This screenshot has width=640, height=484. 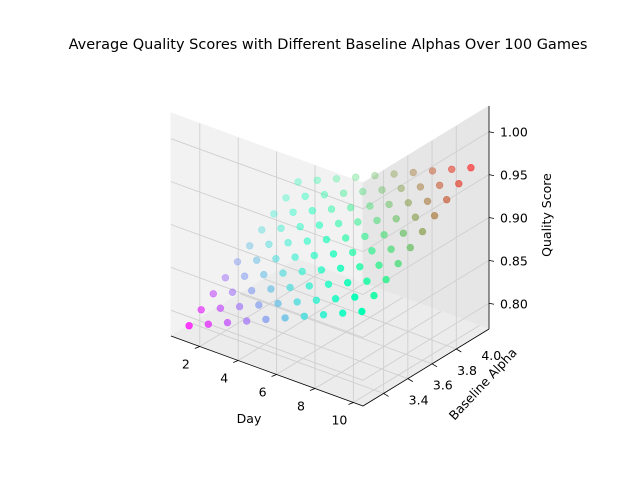 I want to click on y-tick-label: 3.4, so click(x=419, y=399).